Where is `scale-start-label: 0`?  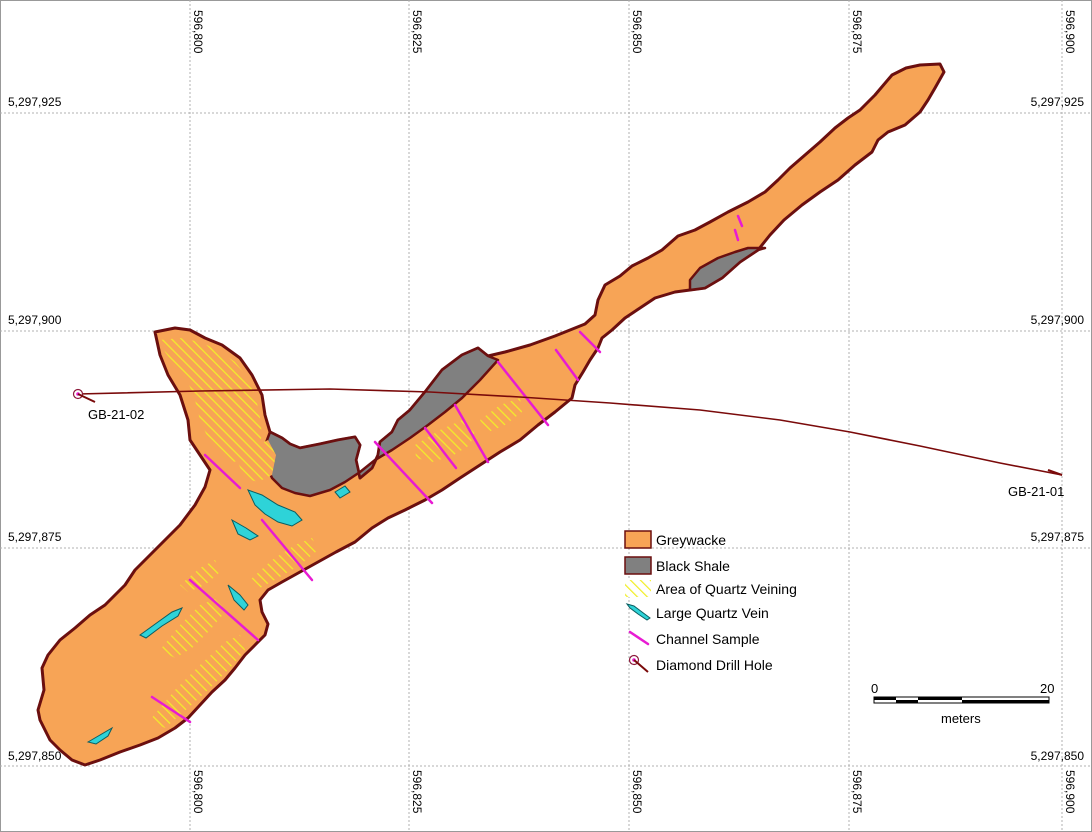 scale-start-label: 0 is located at coordinates (874, 688).